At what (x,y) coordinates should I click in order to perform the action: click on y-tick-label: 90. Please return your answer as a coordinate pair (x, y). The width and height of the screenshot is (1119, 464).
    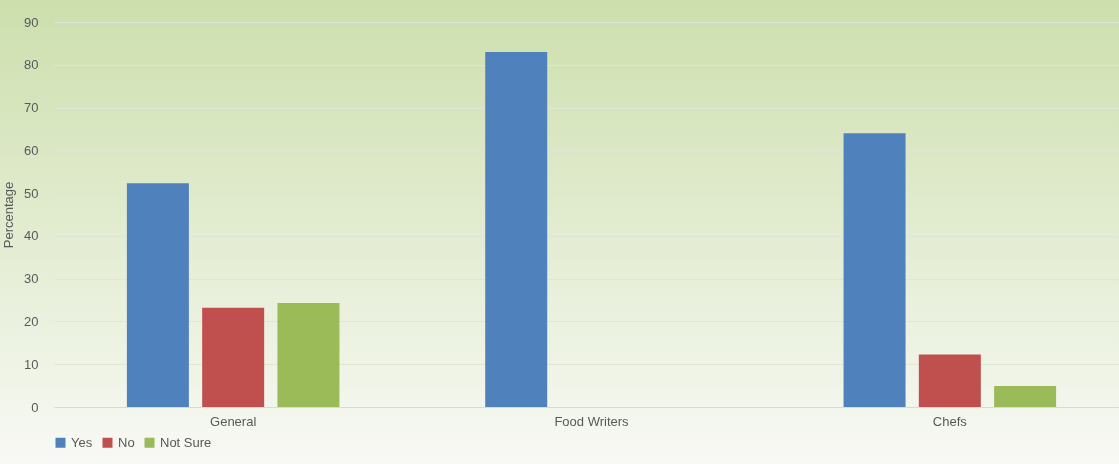
    Looking at the image, I should click on (31, 22).